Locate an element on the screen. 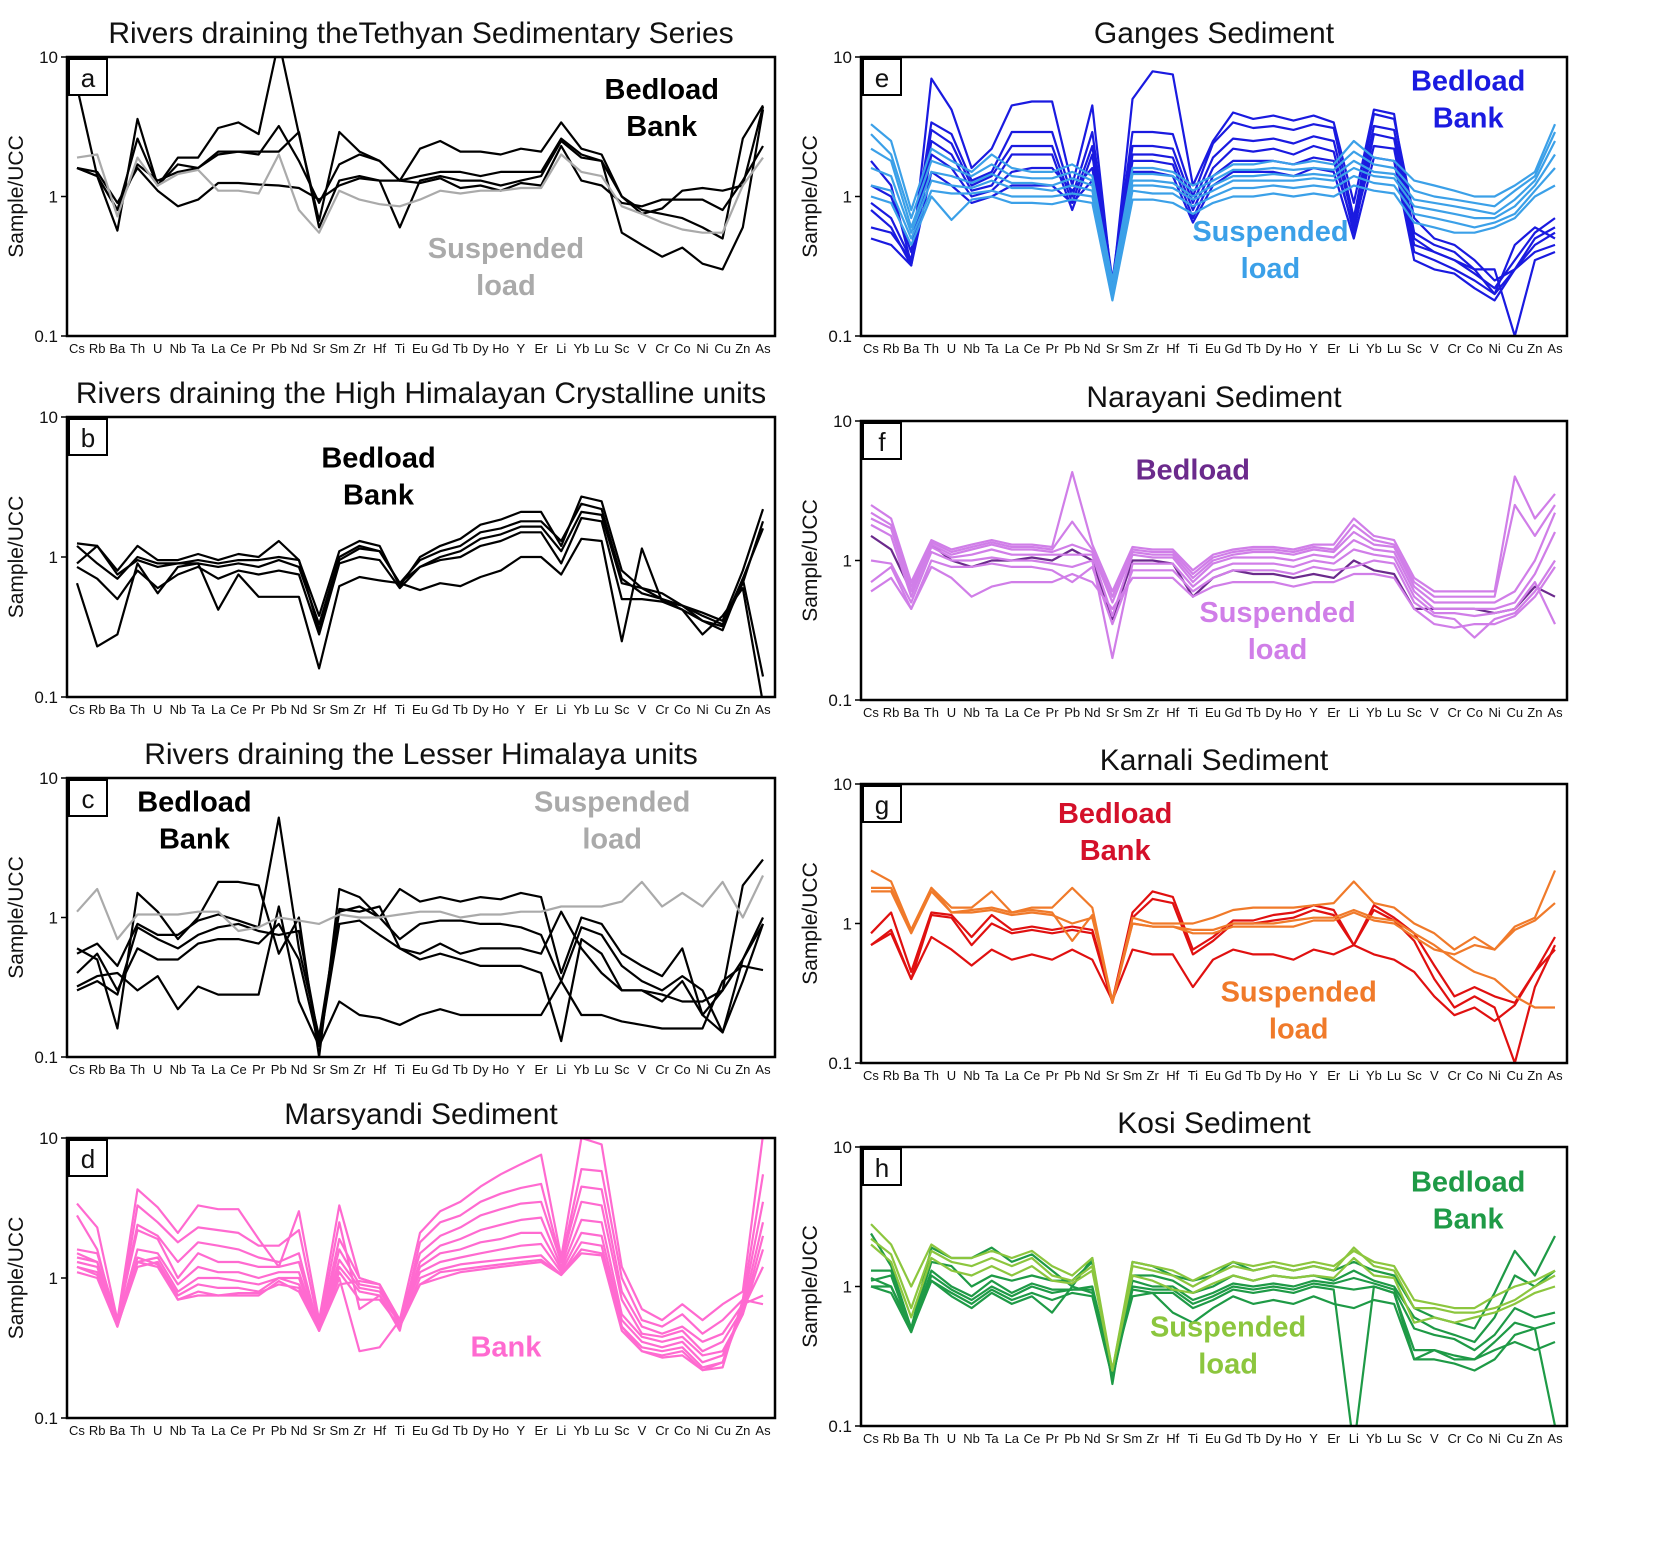 The image size is (1673, 1553). x-tick-label: Cs is located at coordinates (871, 1438).